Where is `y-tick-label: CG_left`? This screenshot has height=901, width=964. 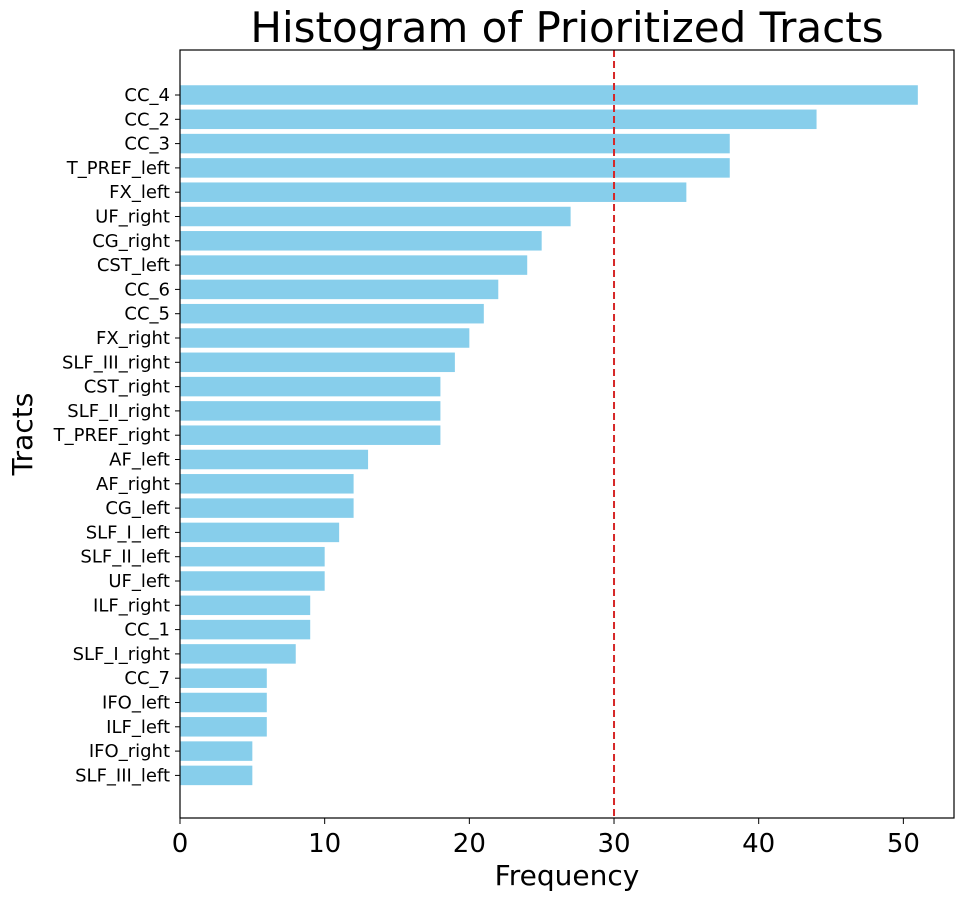
y-tick-label: CG_left is located at coordinates (137, 508).